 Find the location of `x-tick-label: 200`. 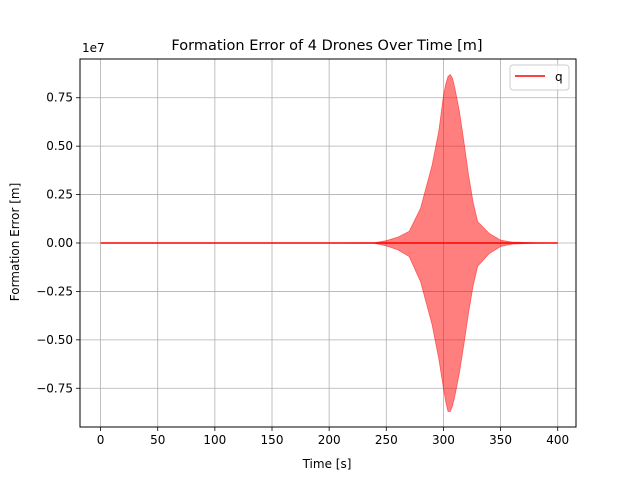

x-tick-label: 200 is located at coordinates (329, 440).